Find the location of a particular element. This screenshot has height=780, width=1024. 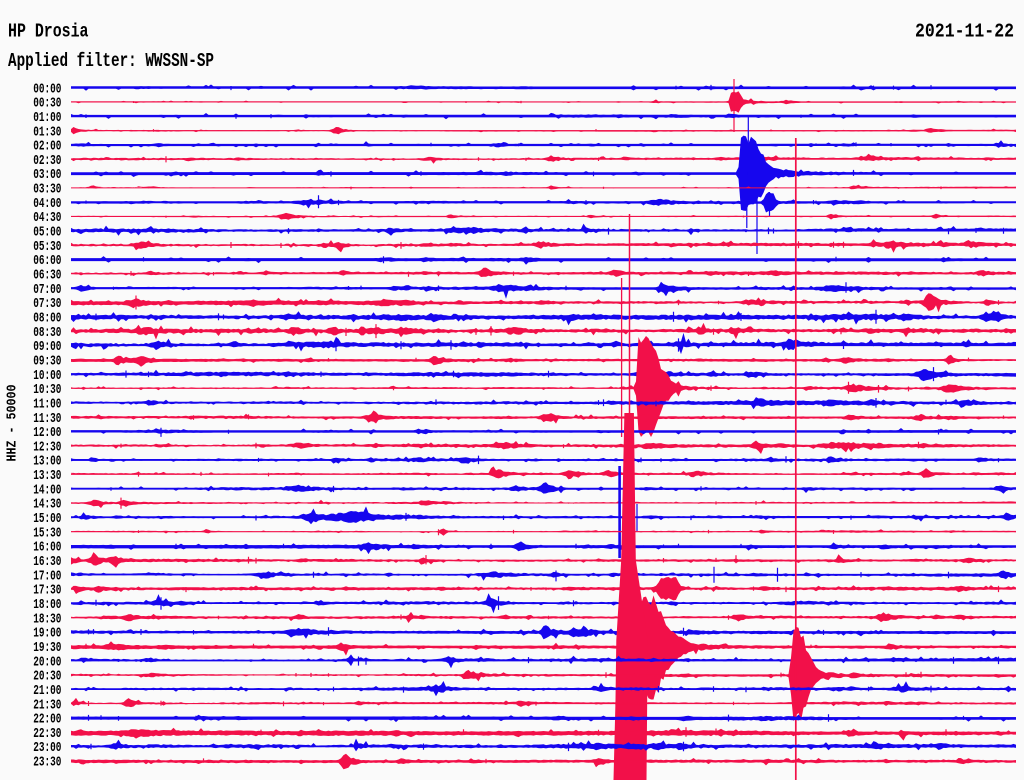

svg-text: 07:30 is located at coordinates (47, 304).